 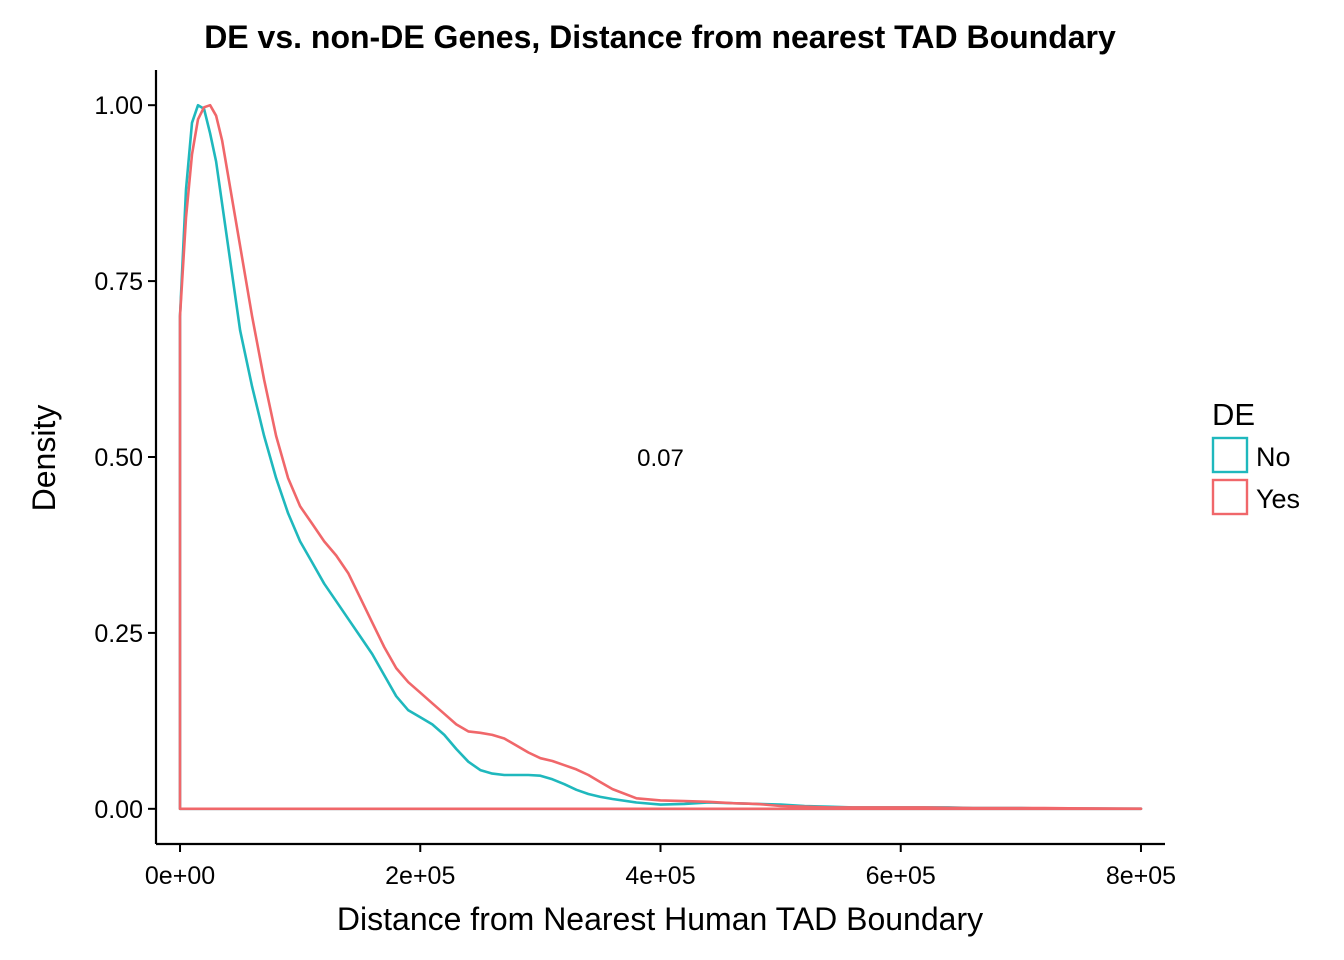 What do you see at coordinates (1273, 457) in the screenshot?
I see `legend-label-no: No` at bounding box center [1273, 457].